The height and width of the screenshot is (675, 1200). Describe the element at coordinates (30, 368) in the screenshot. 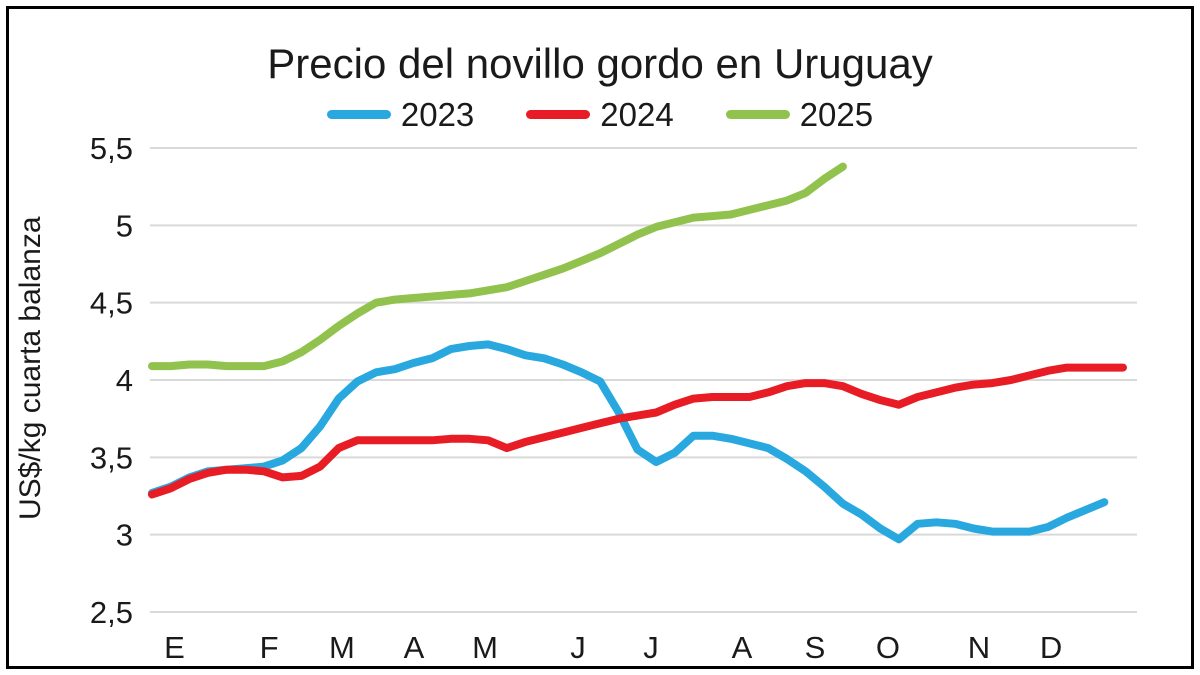

I see `y-axis-title-text: US$/kg cuarta balanza` at that location.